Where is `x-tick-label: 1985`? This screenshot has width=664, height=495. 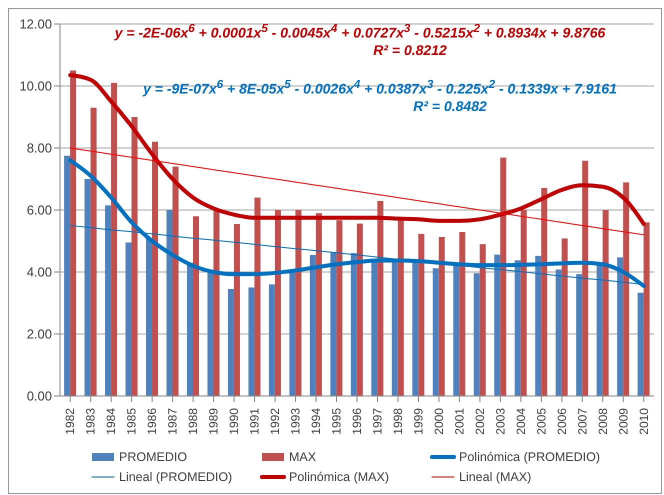
x-tick-label: 1985 is located at coordinates (131, 421).